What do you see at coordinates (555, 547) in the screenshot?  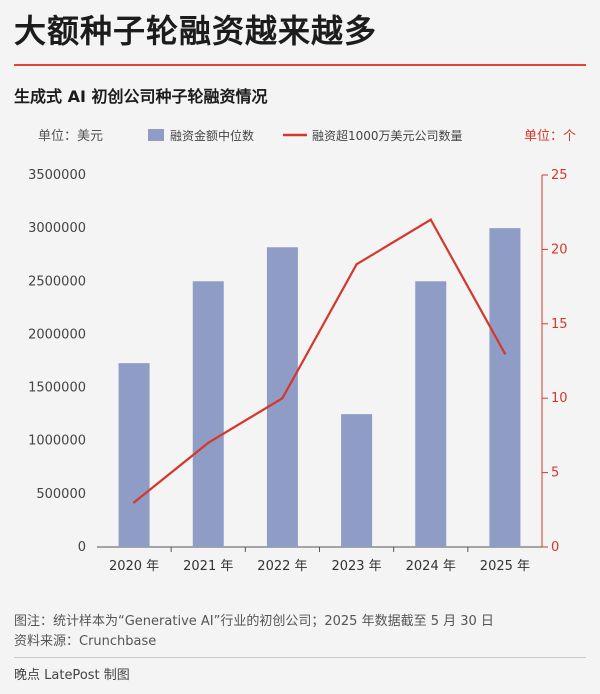 I see `right-tick-label: 0` at bounding box center [555, 547].